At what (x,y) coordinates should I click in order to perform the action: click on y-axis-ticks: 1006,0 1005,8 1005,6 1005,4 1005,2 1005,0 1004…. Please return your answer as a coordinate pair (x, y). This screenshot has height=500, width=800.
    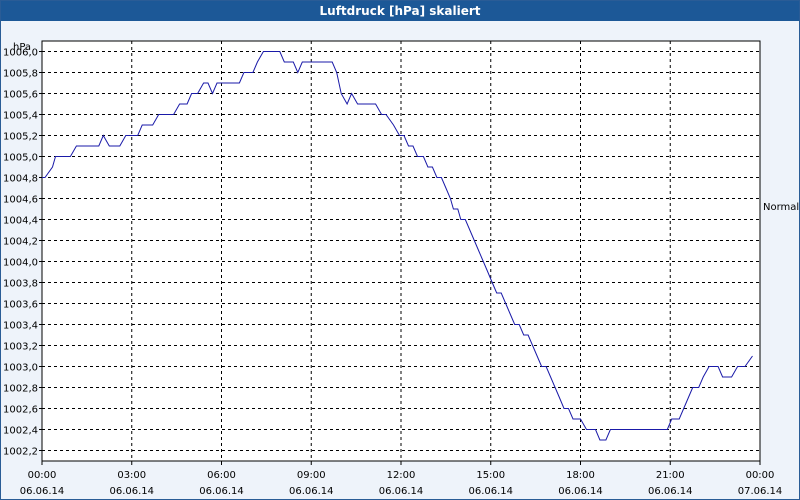
    Looking at the image, I should click on (22, 253).